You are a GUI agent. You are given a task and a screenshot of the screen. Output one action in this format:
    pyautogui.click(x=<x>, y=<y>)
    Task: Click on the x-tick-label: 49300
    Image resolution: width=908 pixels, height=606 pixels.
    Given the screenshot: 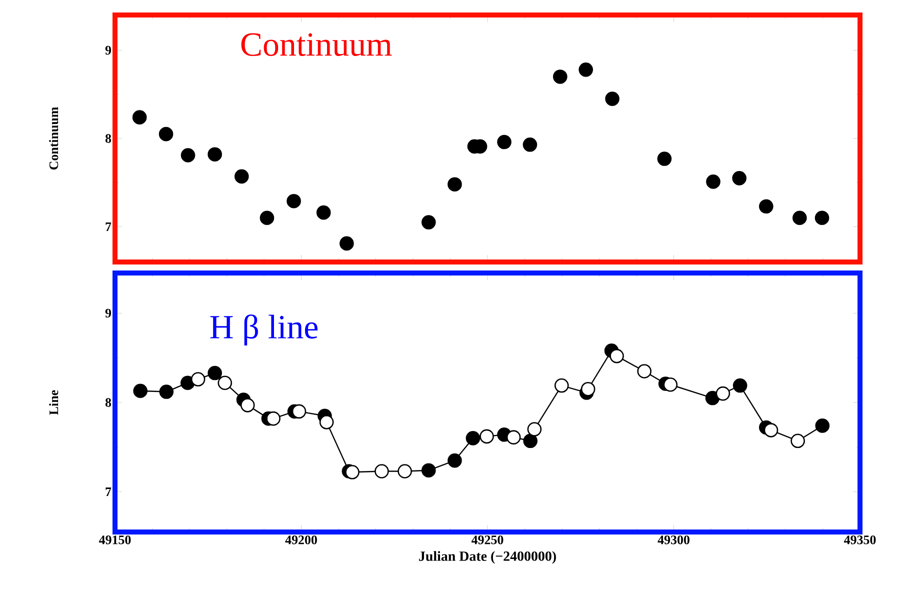 What is the action you would take?
    pyautogui.click(x=674, y=540)
    